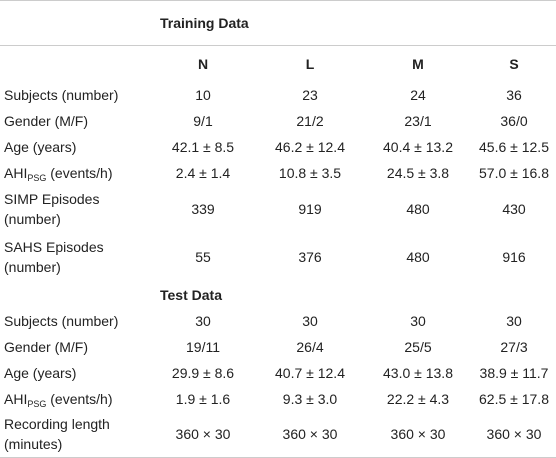 This screenshot has height=458, width=556. I want to click on value-cell: 40.4 ± 13.2, so click(418, 146).